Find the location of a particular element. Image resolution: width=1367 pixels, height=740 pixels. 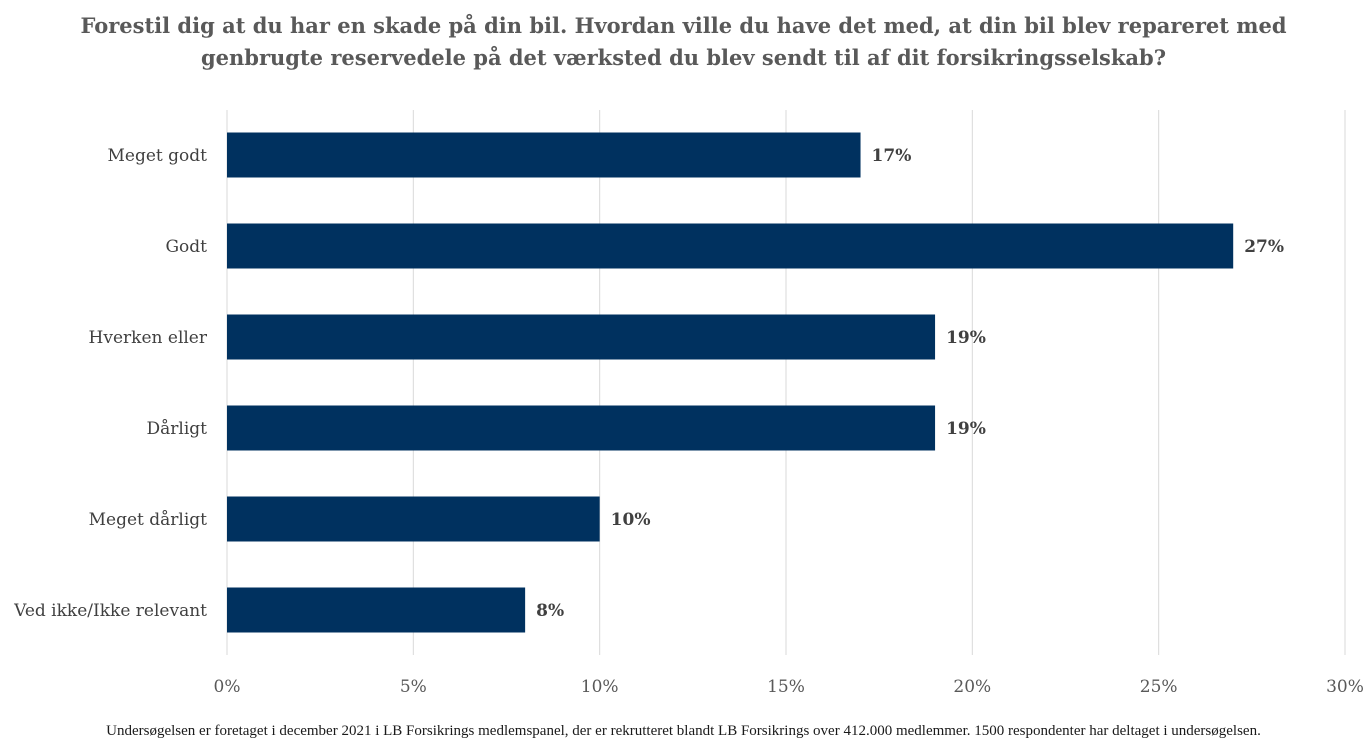

category-label: Hverken eller is located at coordinates (148, 338).